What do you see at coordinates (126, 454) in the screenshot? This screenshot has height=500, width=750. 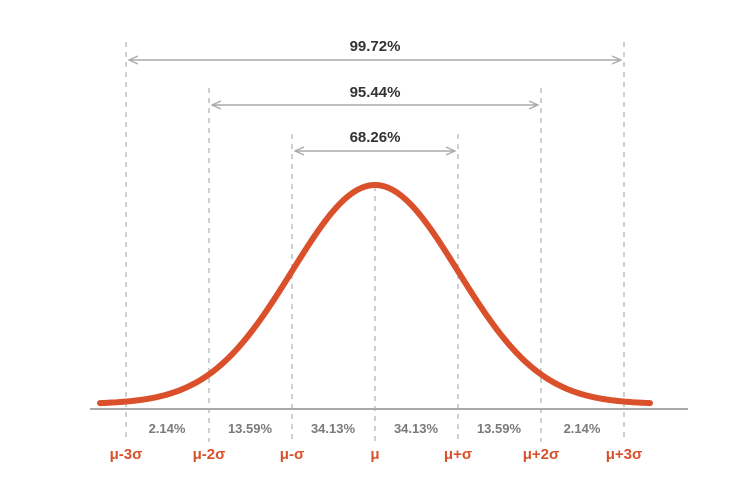 I see `sigma-label: μ-3σ` at bounding box center [126, 454].